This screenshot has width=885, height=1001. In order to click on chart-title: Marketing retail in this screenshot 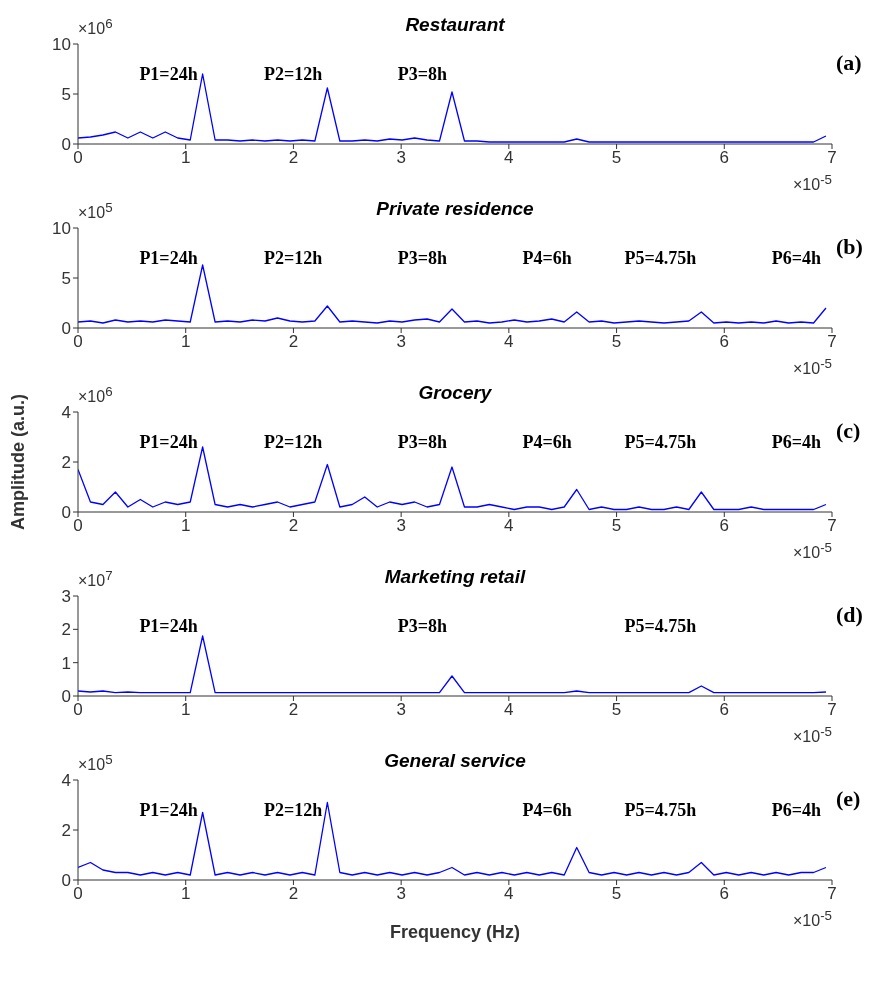, I will do `click(455, 576)`.